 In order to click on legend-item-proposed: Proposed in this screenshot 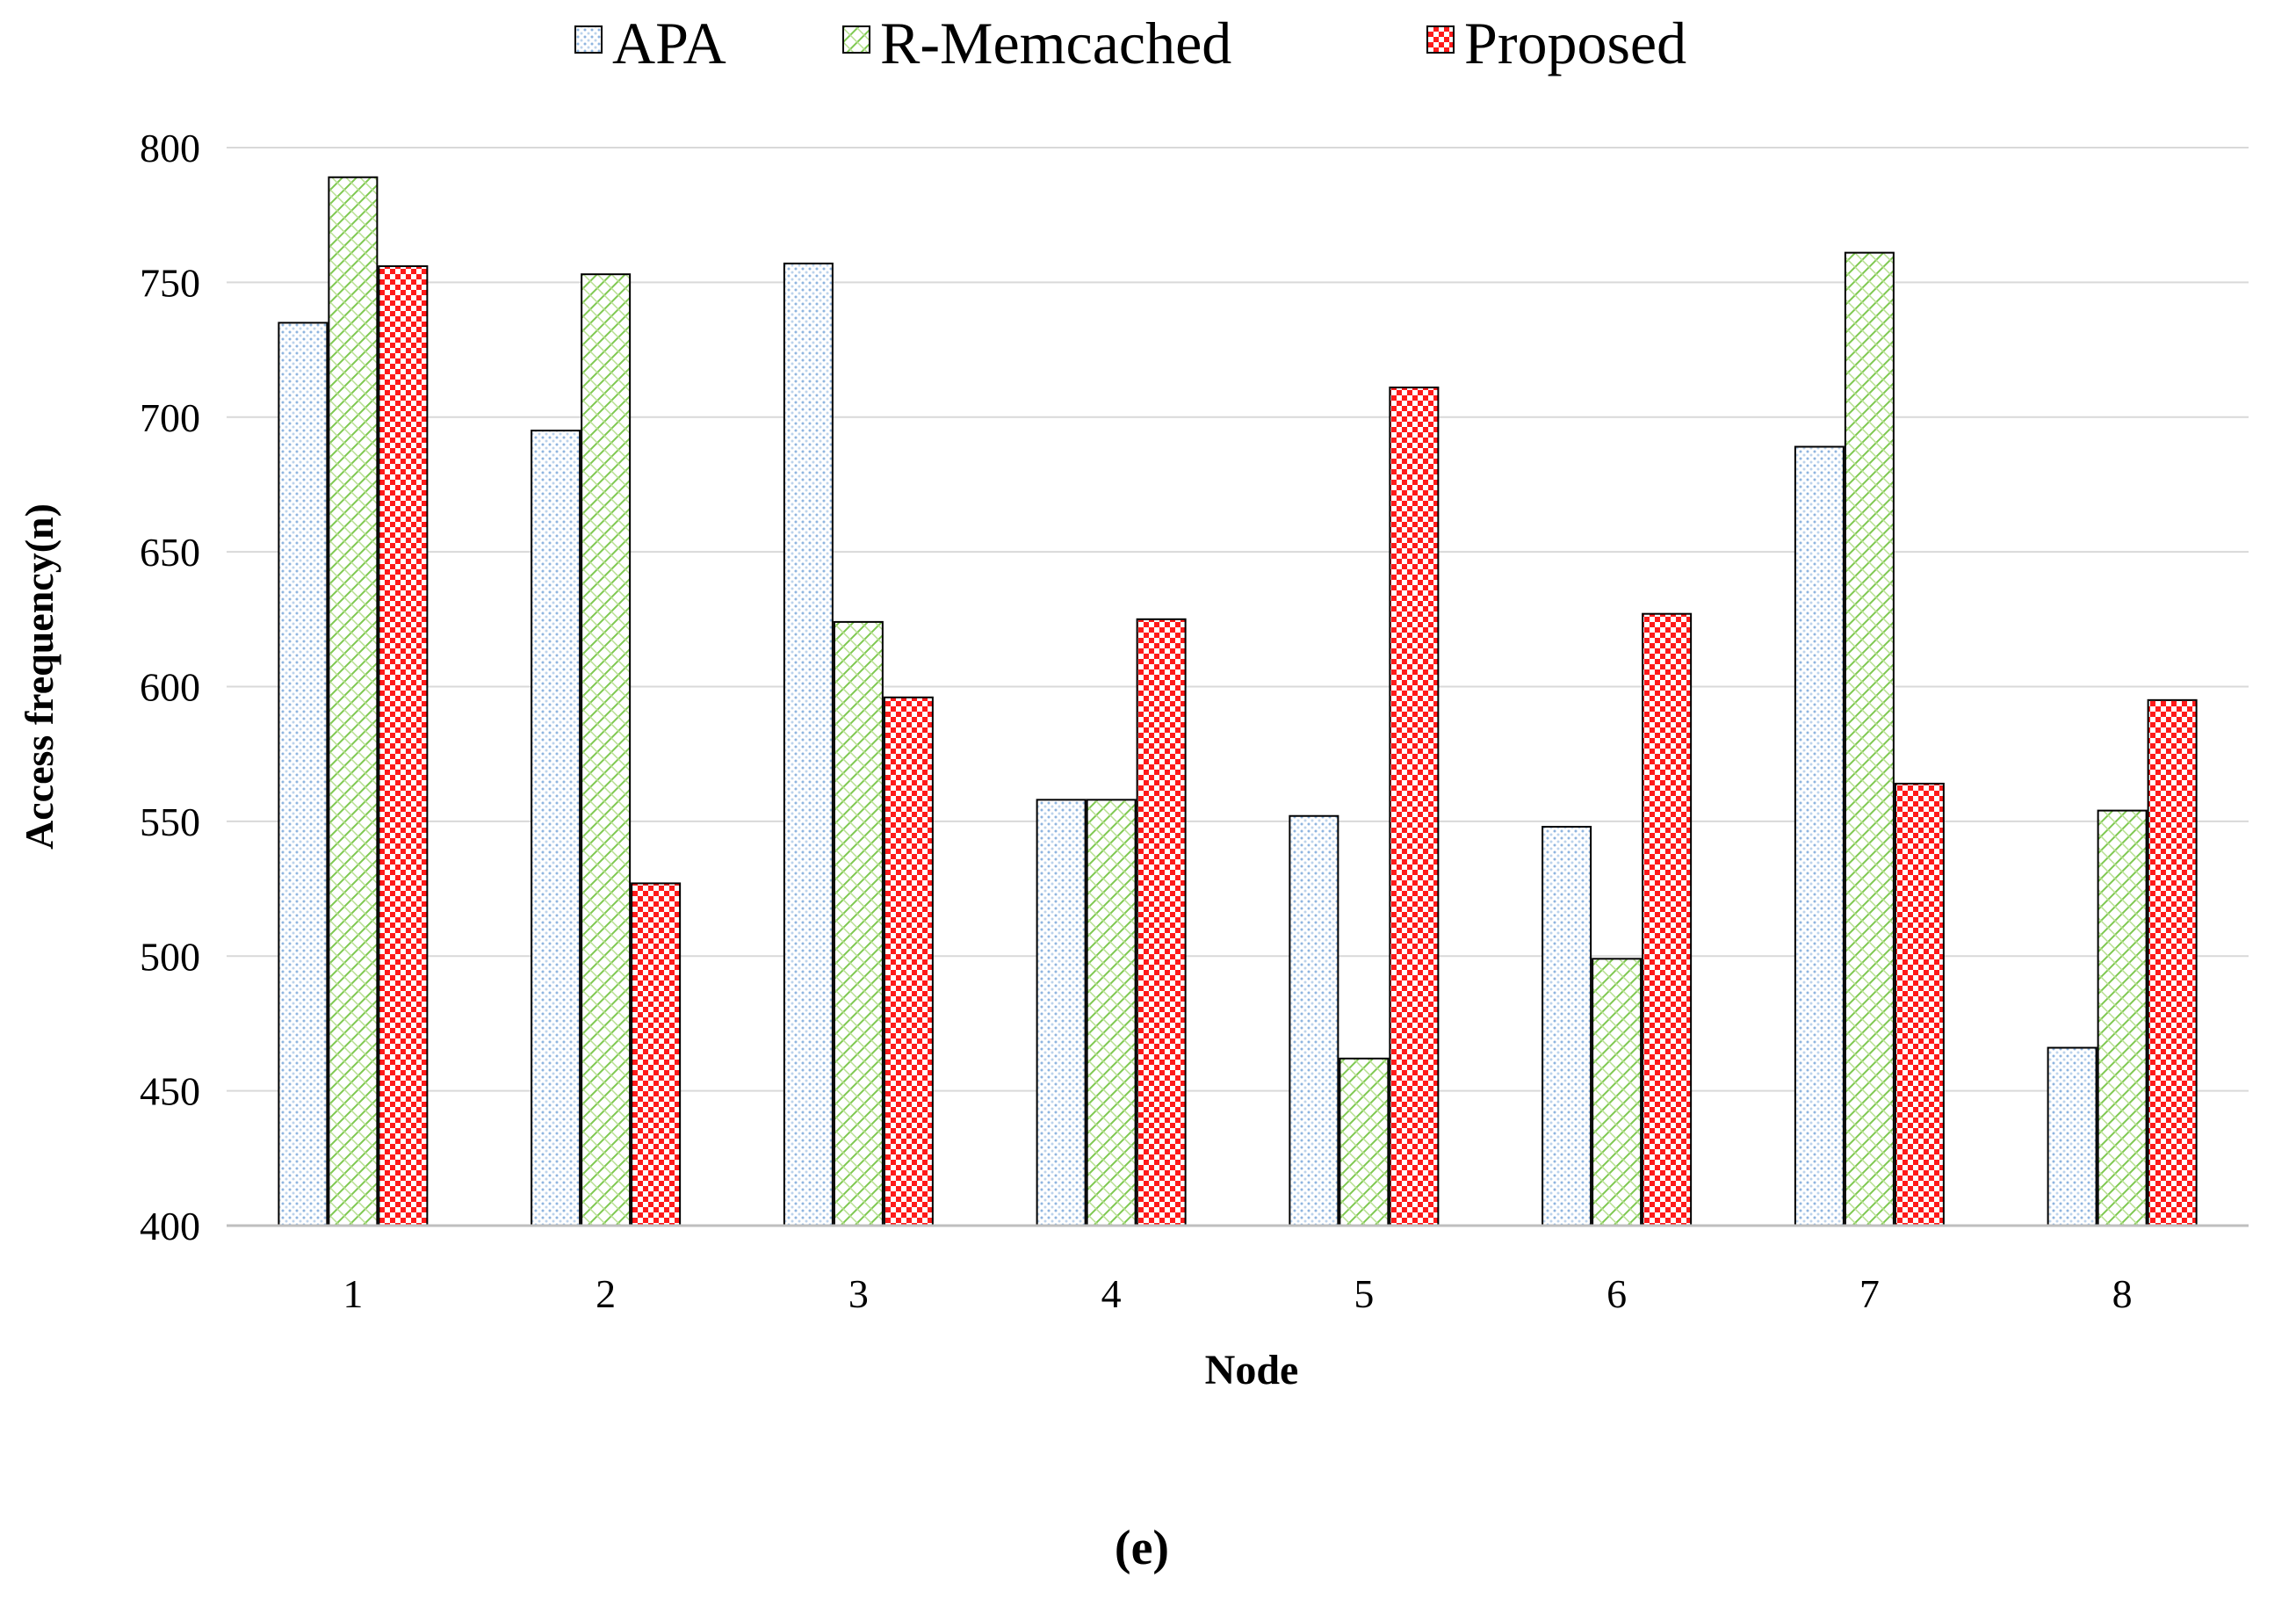, I will do `click(1556, 43)`.